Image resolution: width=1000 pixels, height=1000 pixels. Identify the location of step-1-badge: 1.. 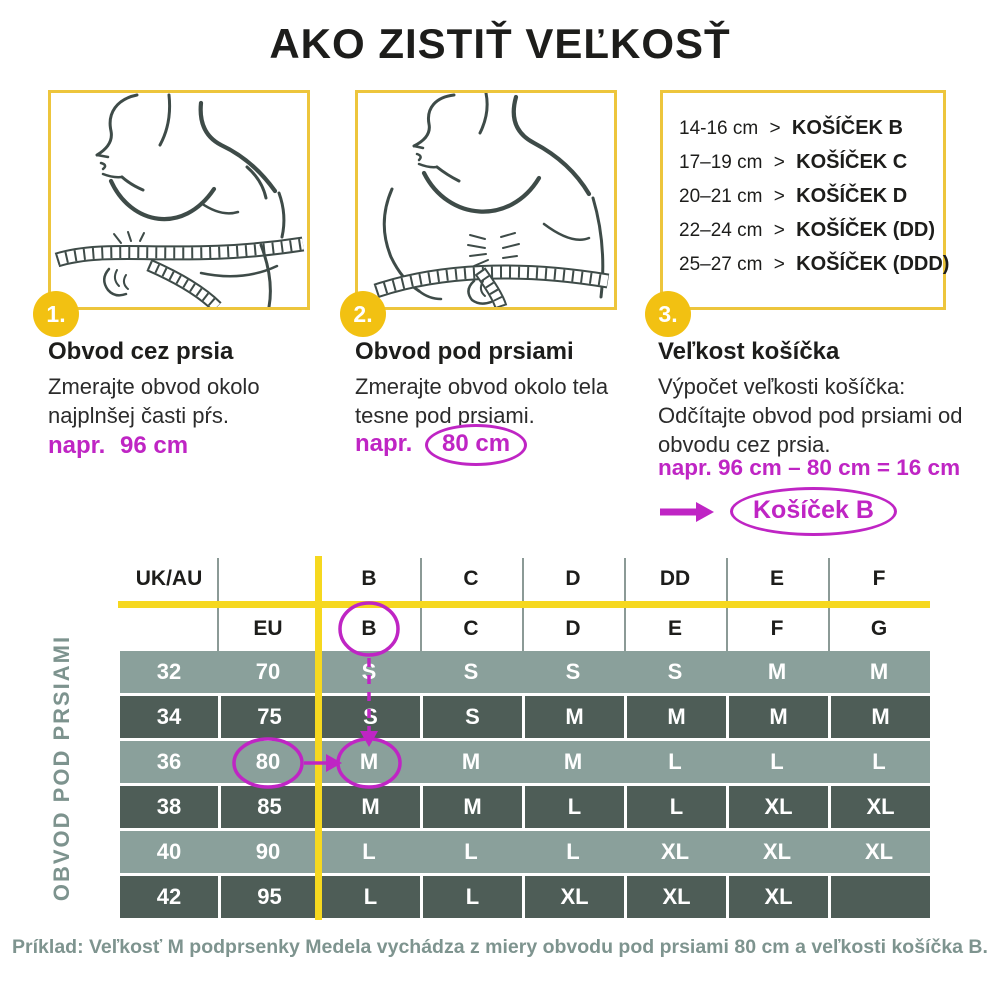
(56, 314).